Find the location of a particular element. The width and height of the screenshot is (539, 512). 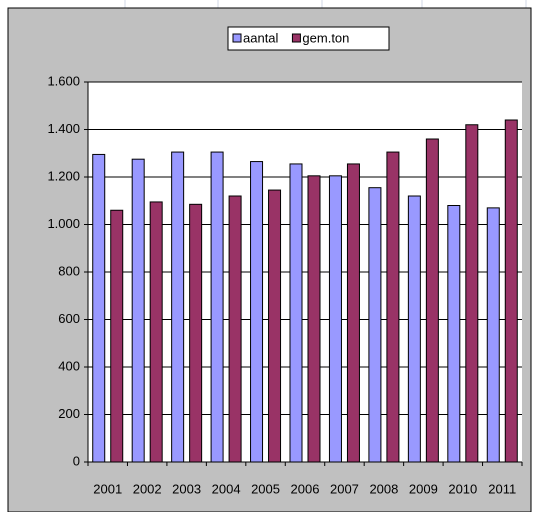

y-tick-label: 200 is located at coordinates (69, 413).